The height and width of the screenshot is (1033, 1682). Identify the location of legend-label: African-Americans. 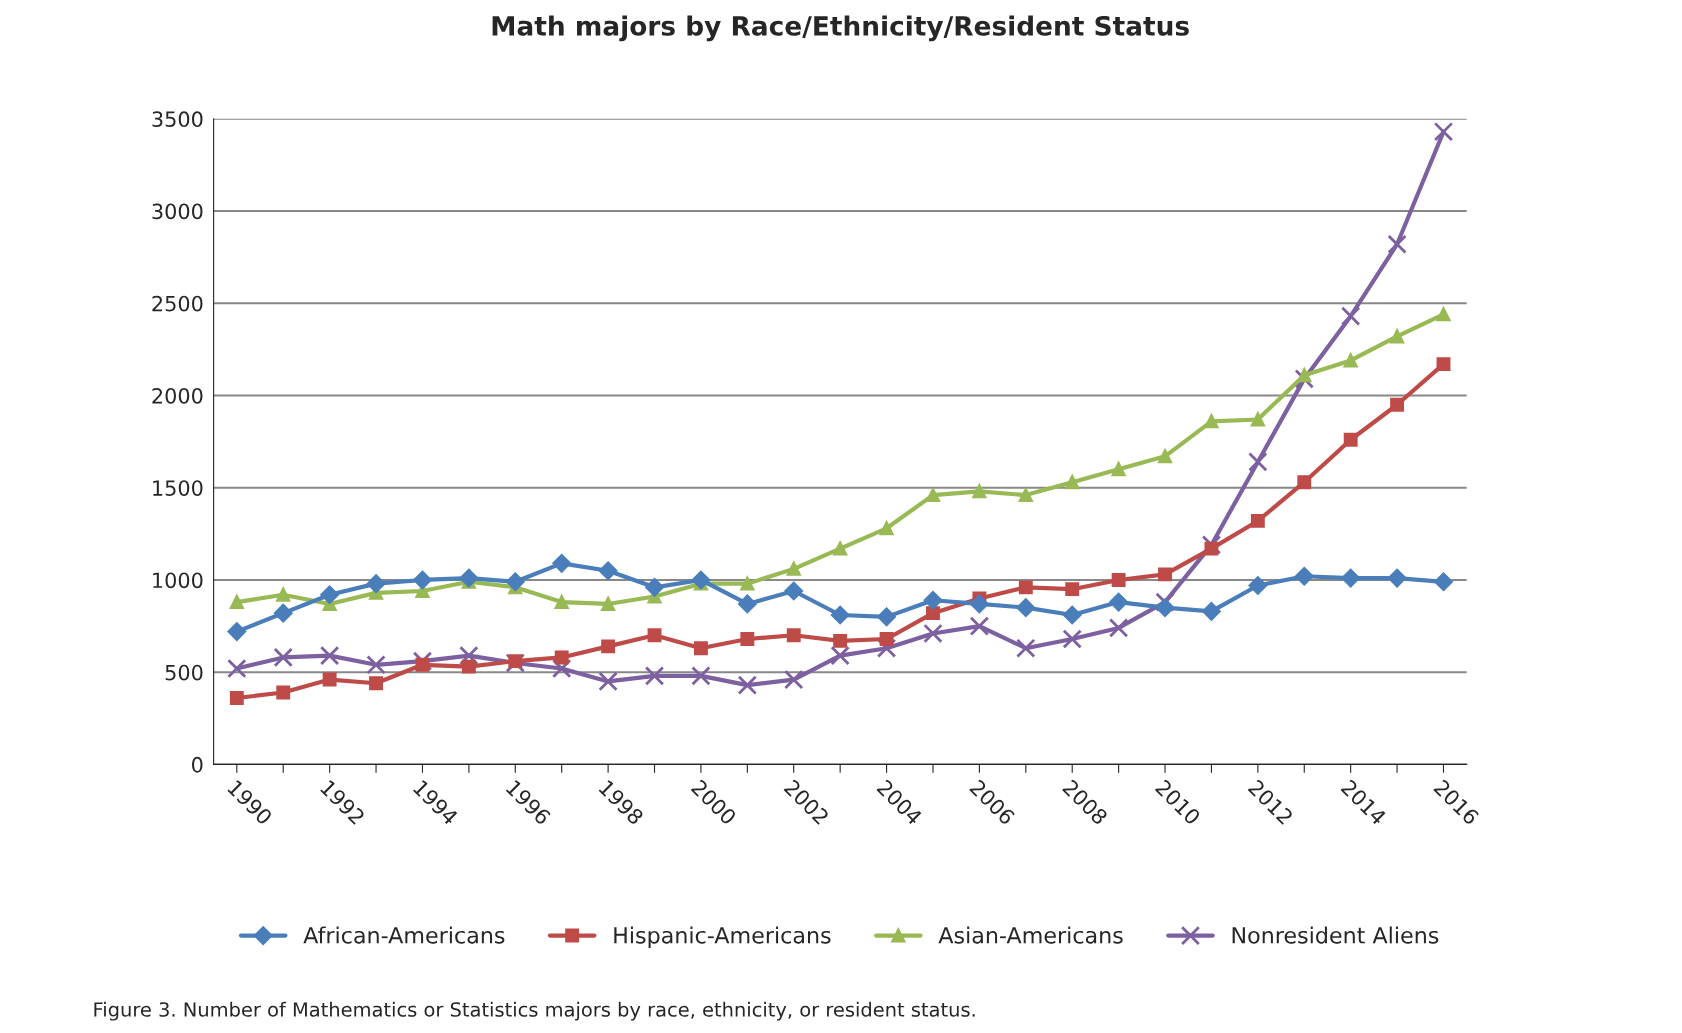
(404, 935).